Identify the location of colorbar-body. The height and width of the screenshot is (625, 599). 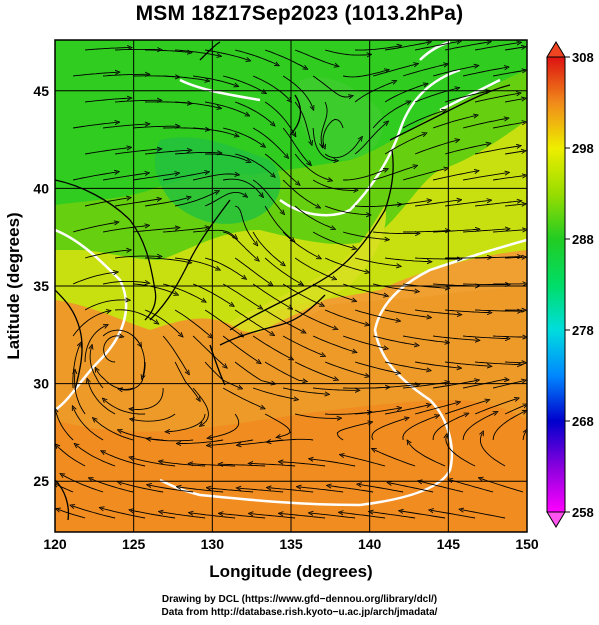
(556, 284).